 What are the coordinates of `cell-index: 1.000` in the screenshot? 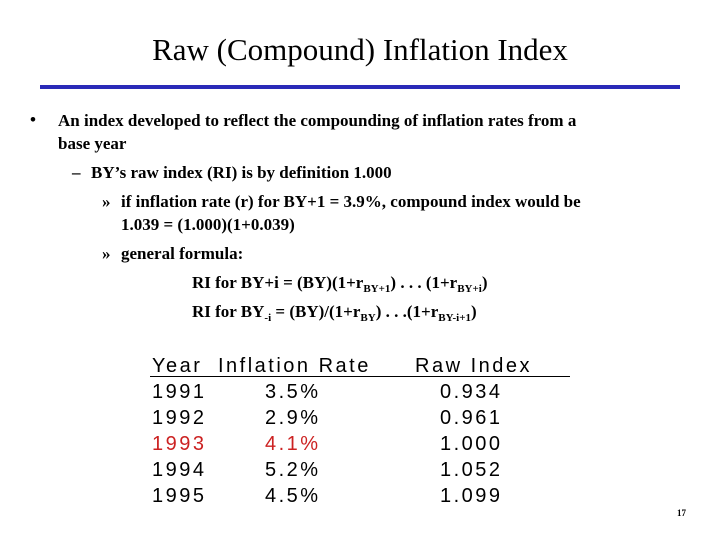 It's located at (471, 444).